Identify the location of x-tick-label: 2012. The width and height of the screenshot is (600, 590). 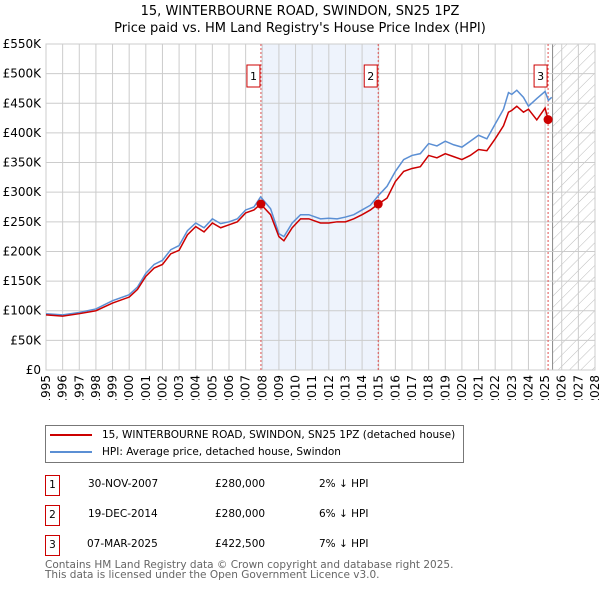
(329, 387).